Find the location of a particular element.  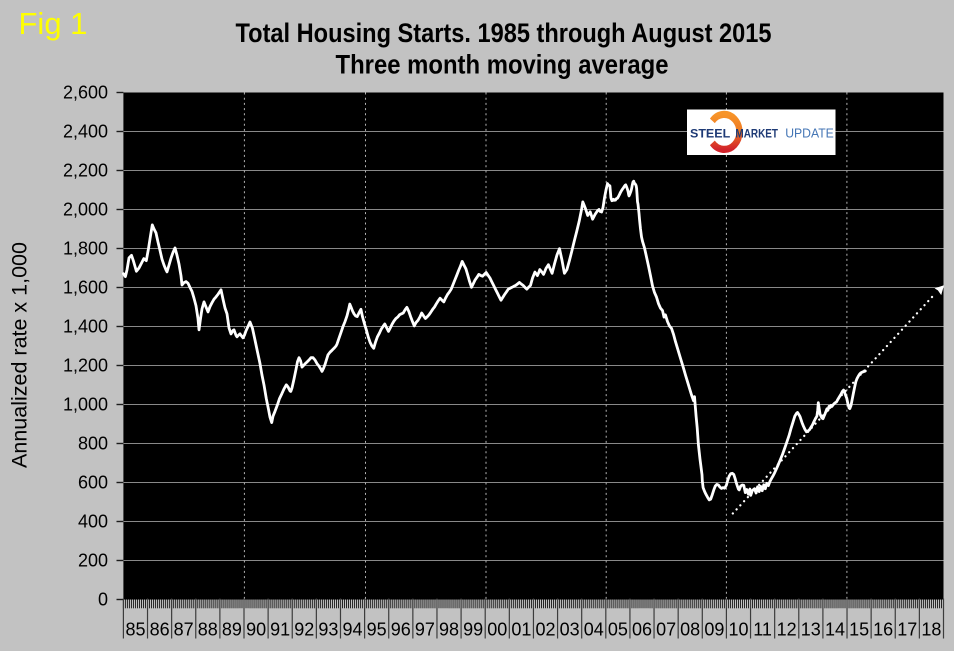

svg-text: 1,000 is located at coordinates (85, 405).